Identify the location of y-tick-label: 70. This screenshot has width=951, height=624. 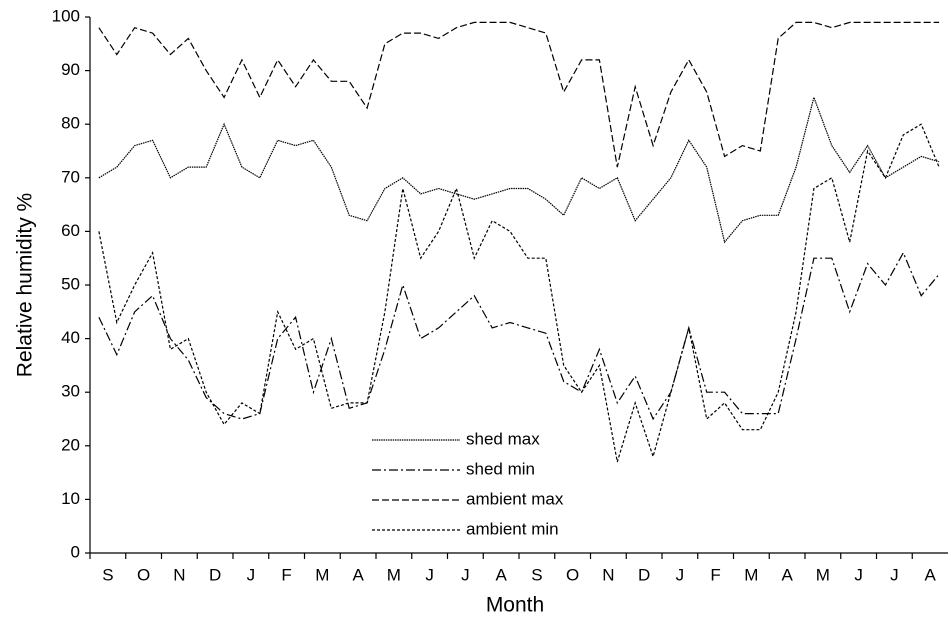
(70, 176).